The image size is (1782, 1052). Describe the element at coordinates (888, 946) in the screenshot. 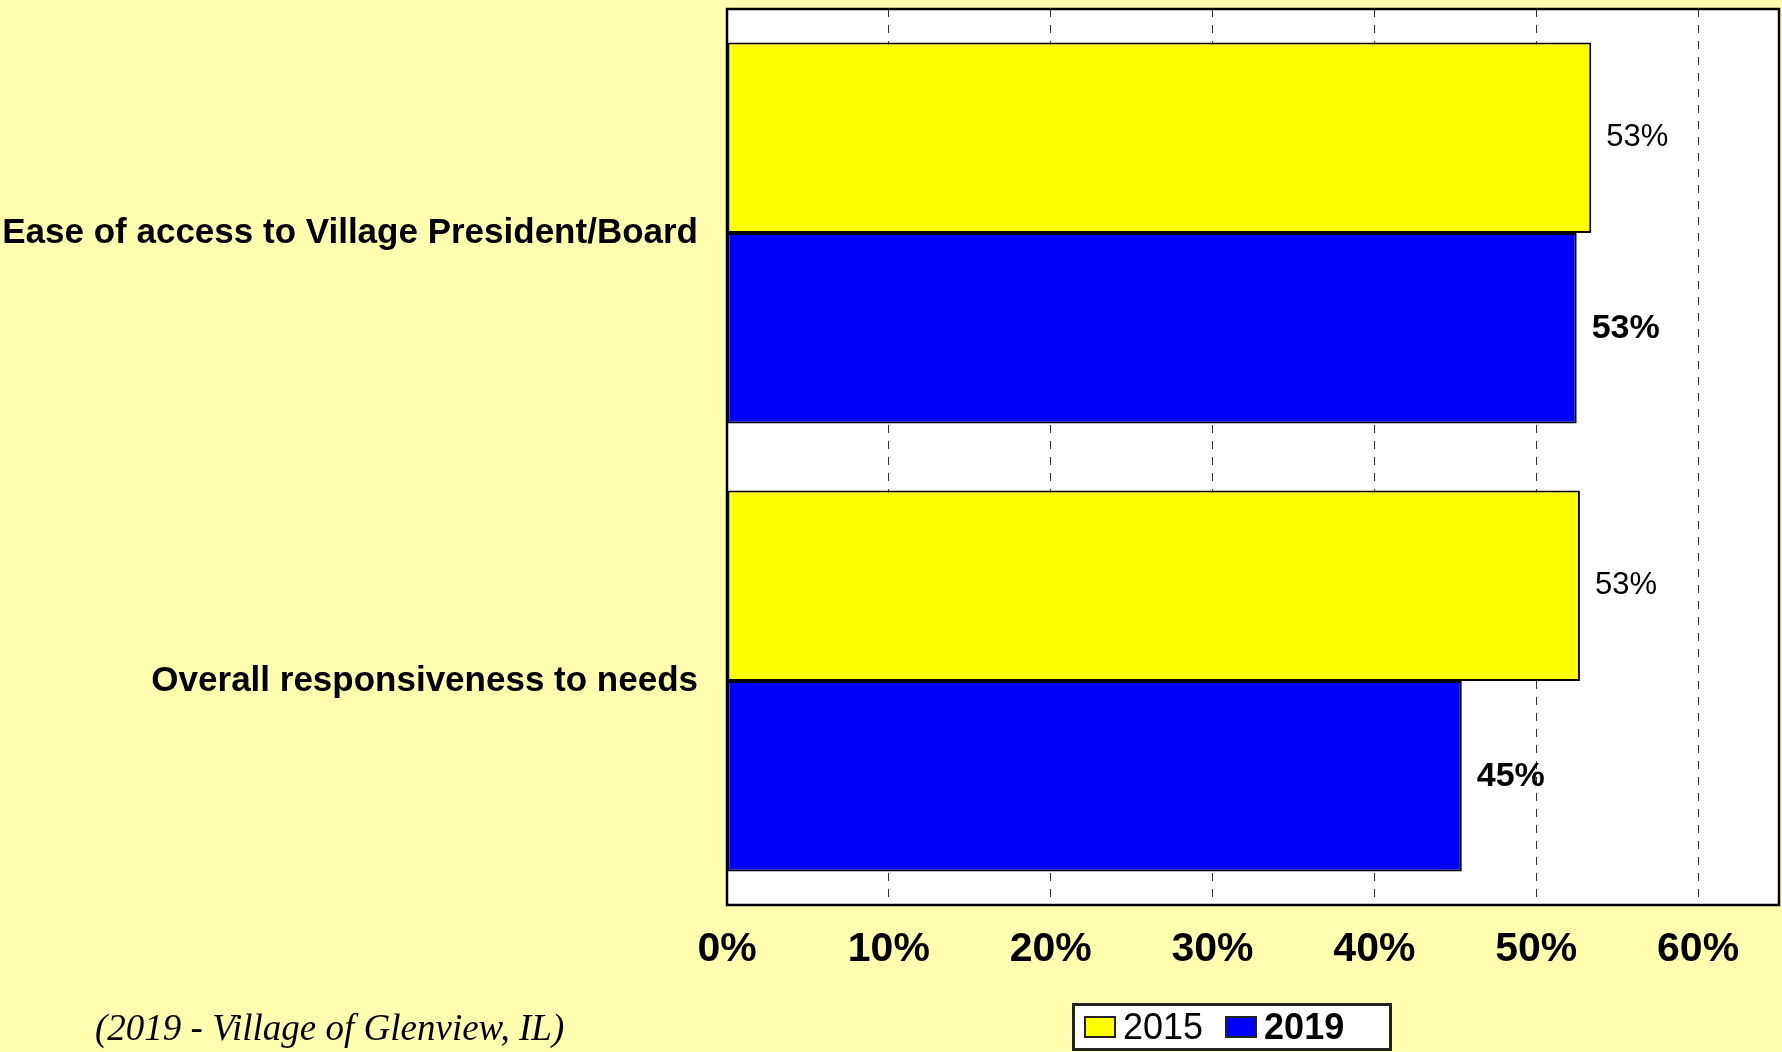

I see `x-tick-label: 10%` at that location.